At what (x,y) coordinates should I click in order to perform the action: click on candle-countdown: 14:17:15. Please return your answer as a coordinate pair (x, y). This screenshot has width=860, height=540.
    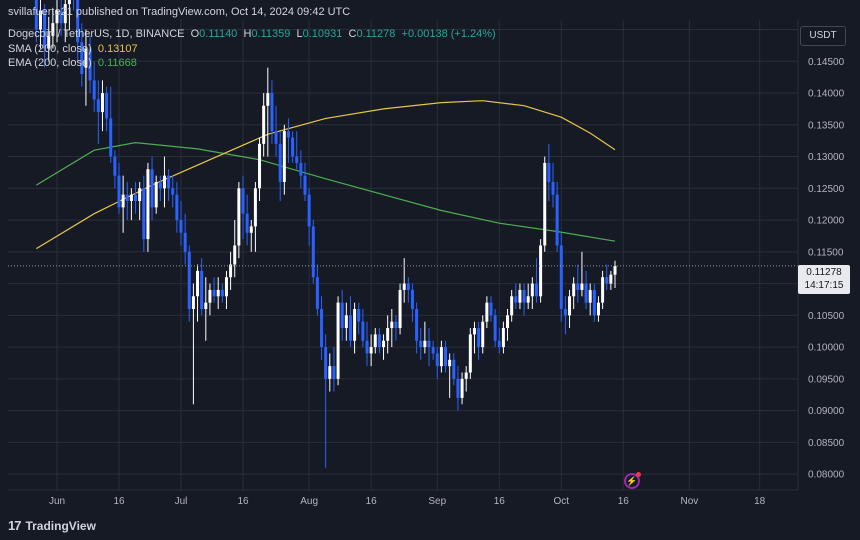
    Looking at the image, I should click on (824, 285).